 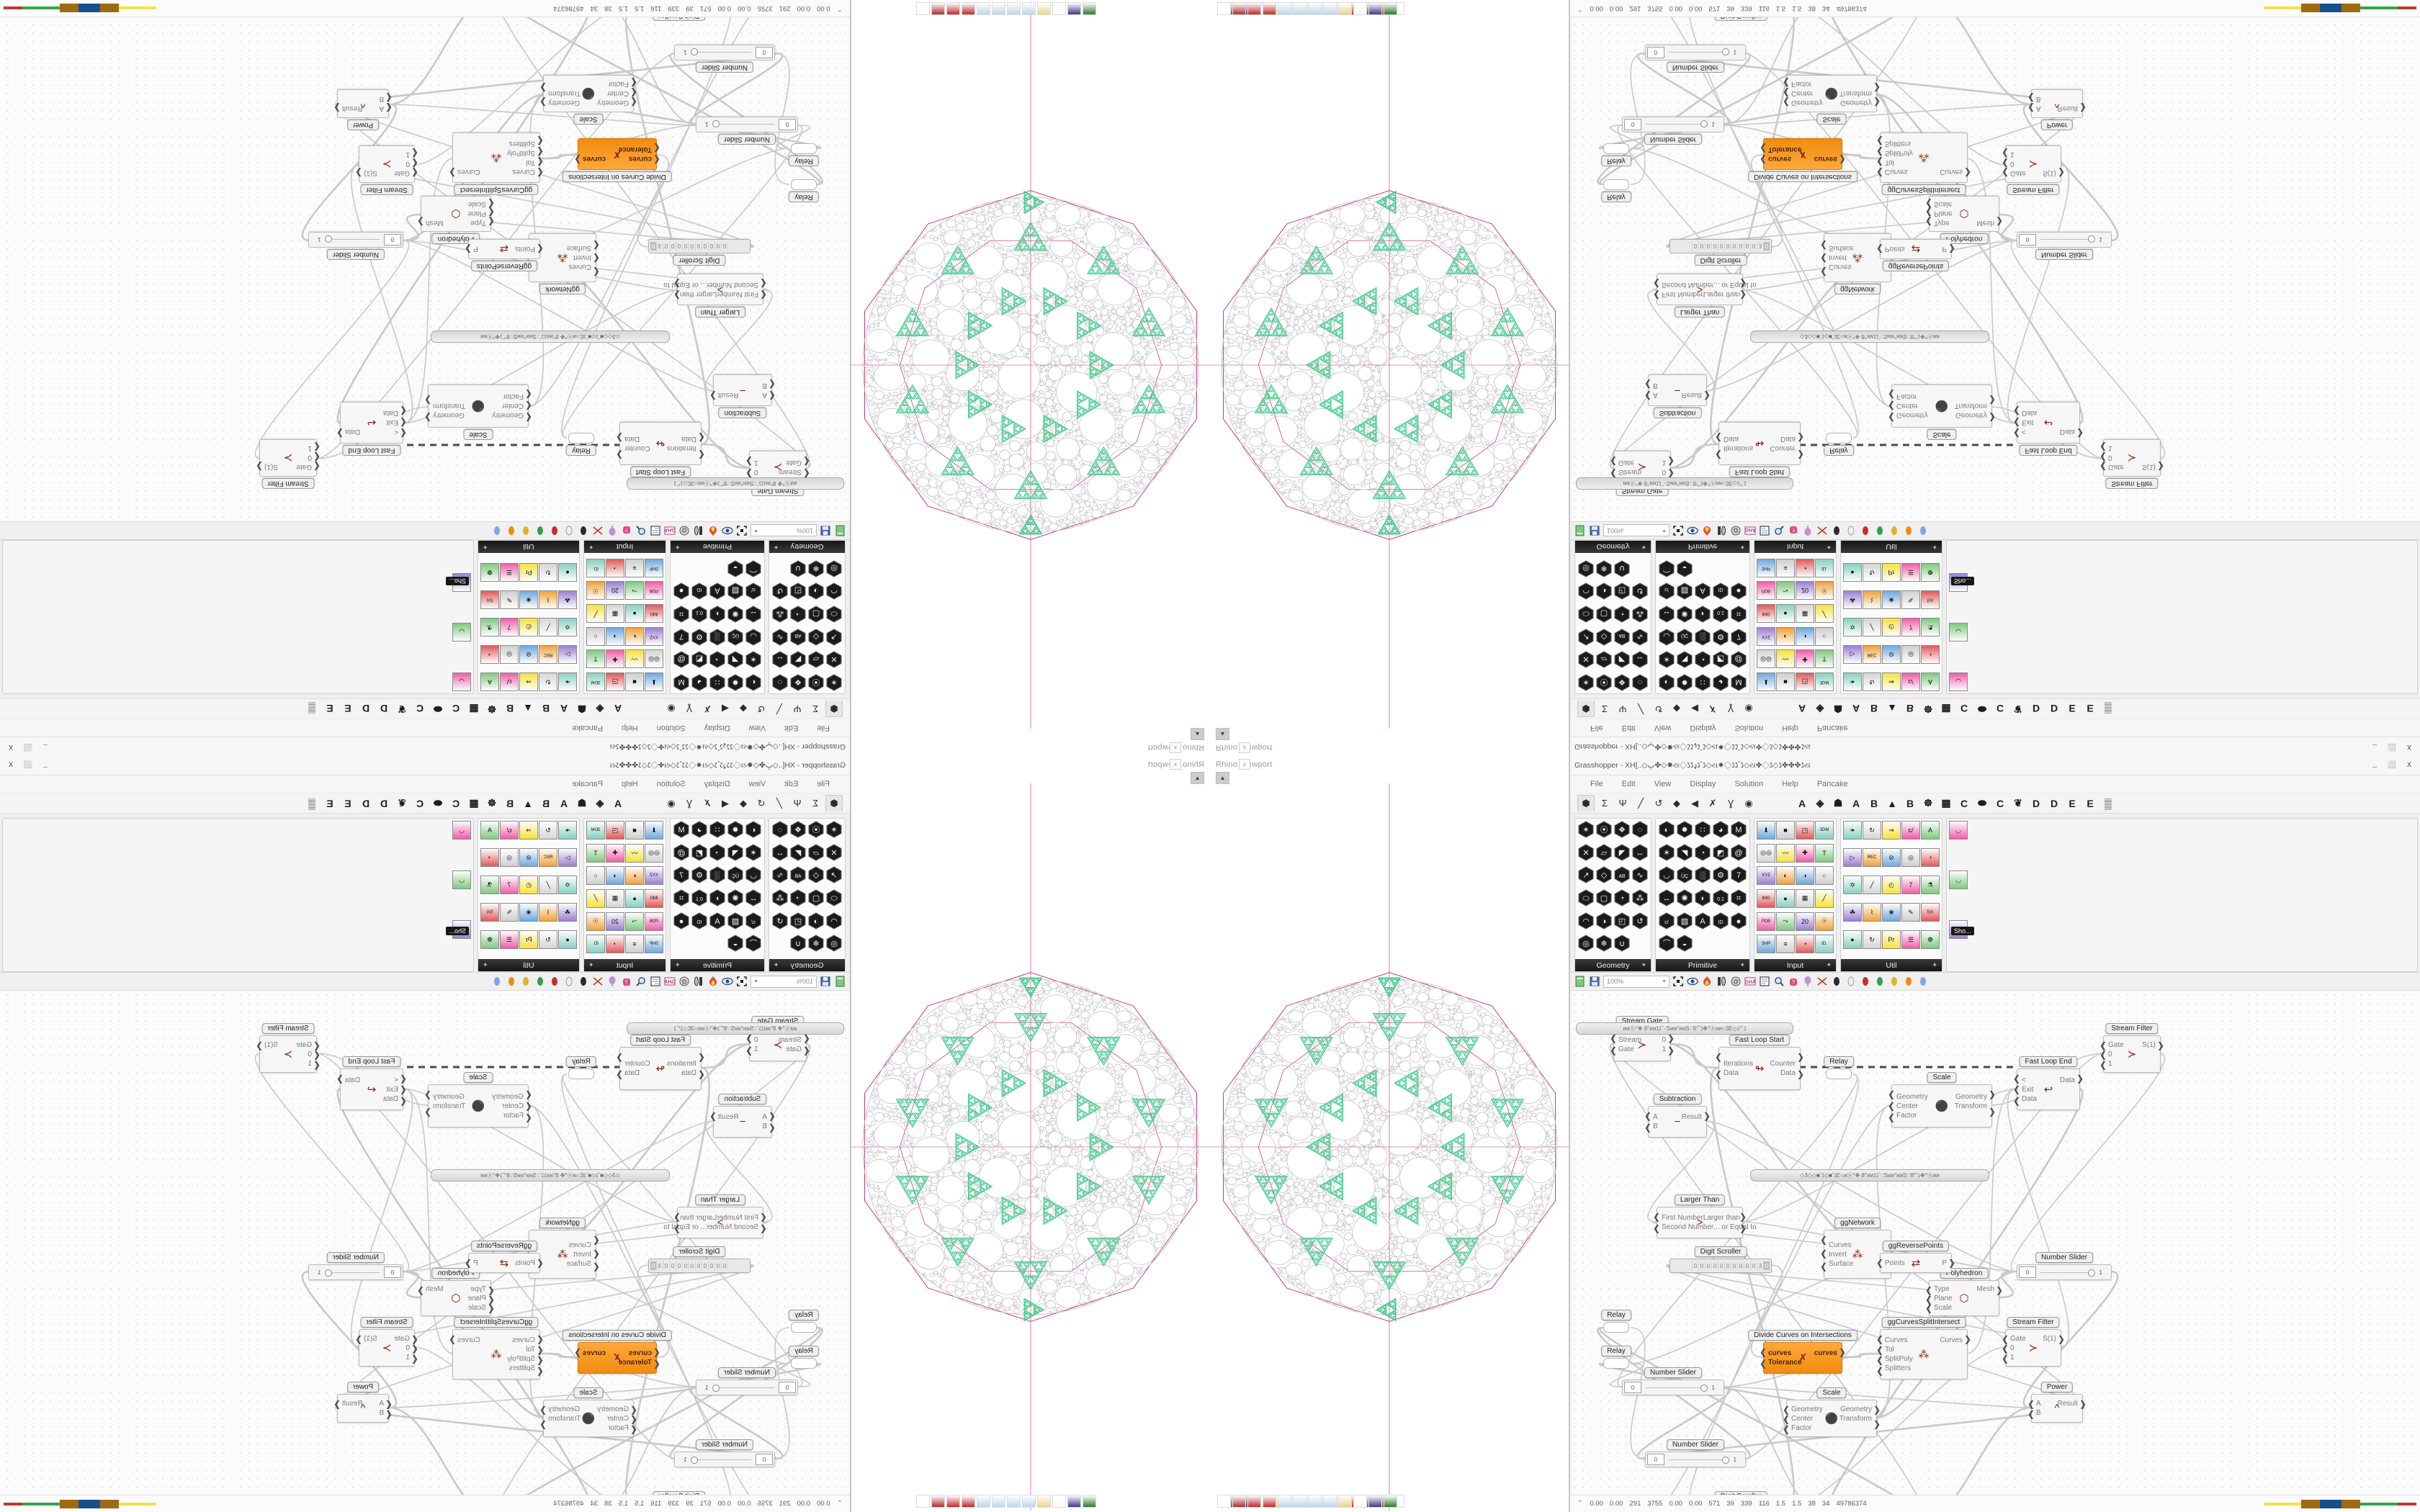 I want to click on tab-plugin-9: C, so click(x=456, y=709).